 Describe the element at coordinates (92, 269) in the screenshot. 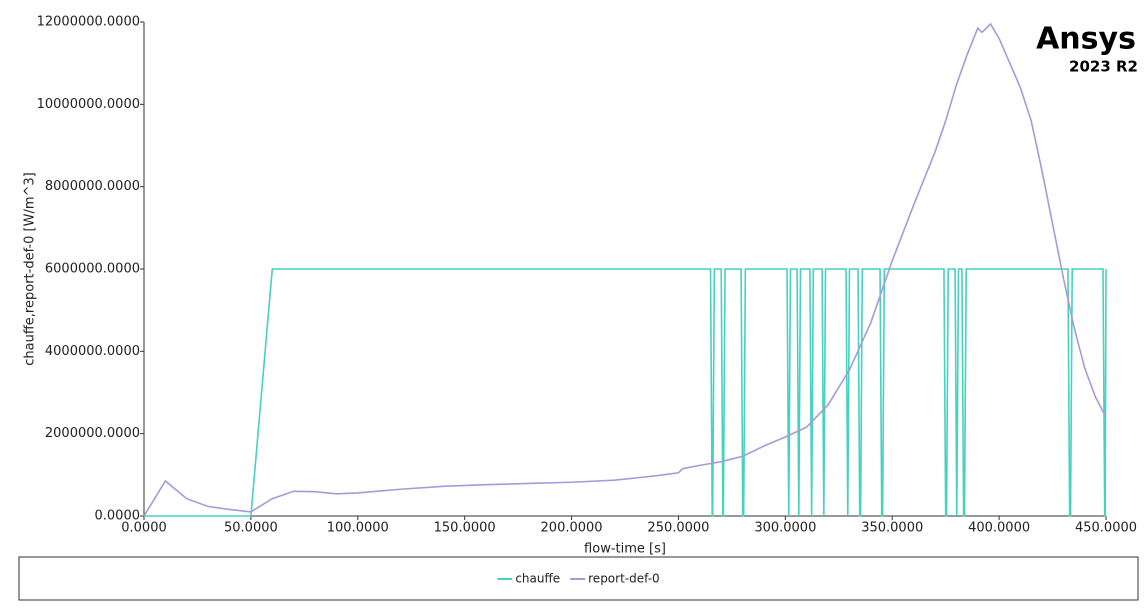

I see `y-tick-label: 6000000.0000` at that location.